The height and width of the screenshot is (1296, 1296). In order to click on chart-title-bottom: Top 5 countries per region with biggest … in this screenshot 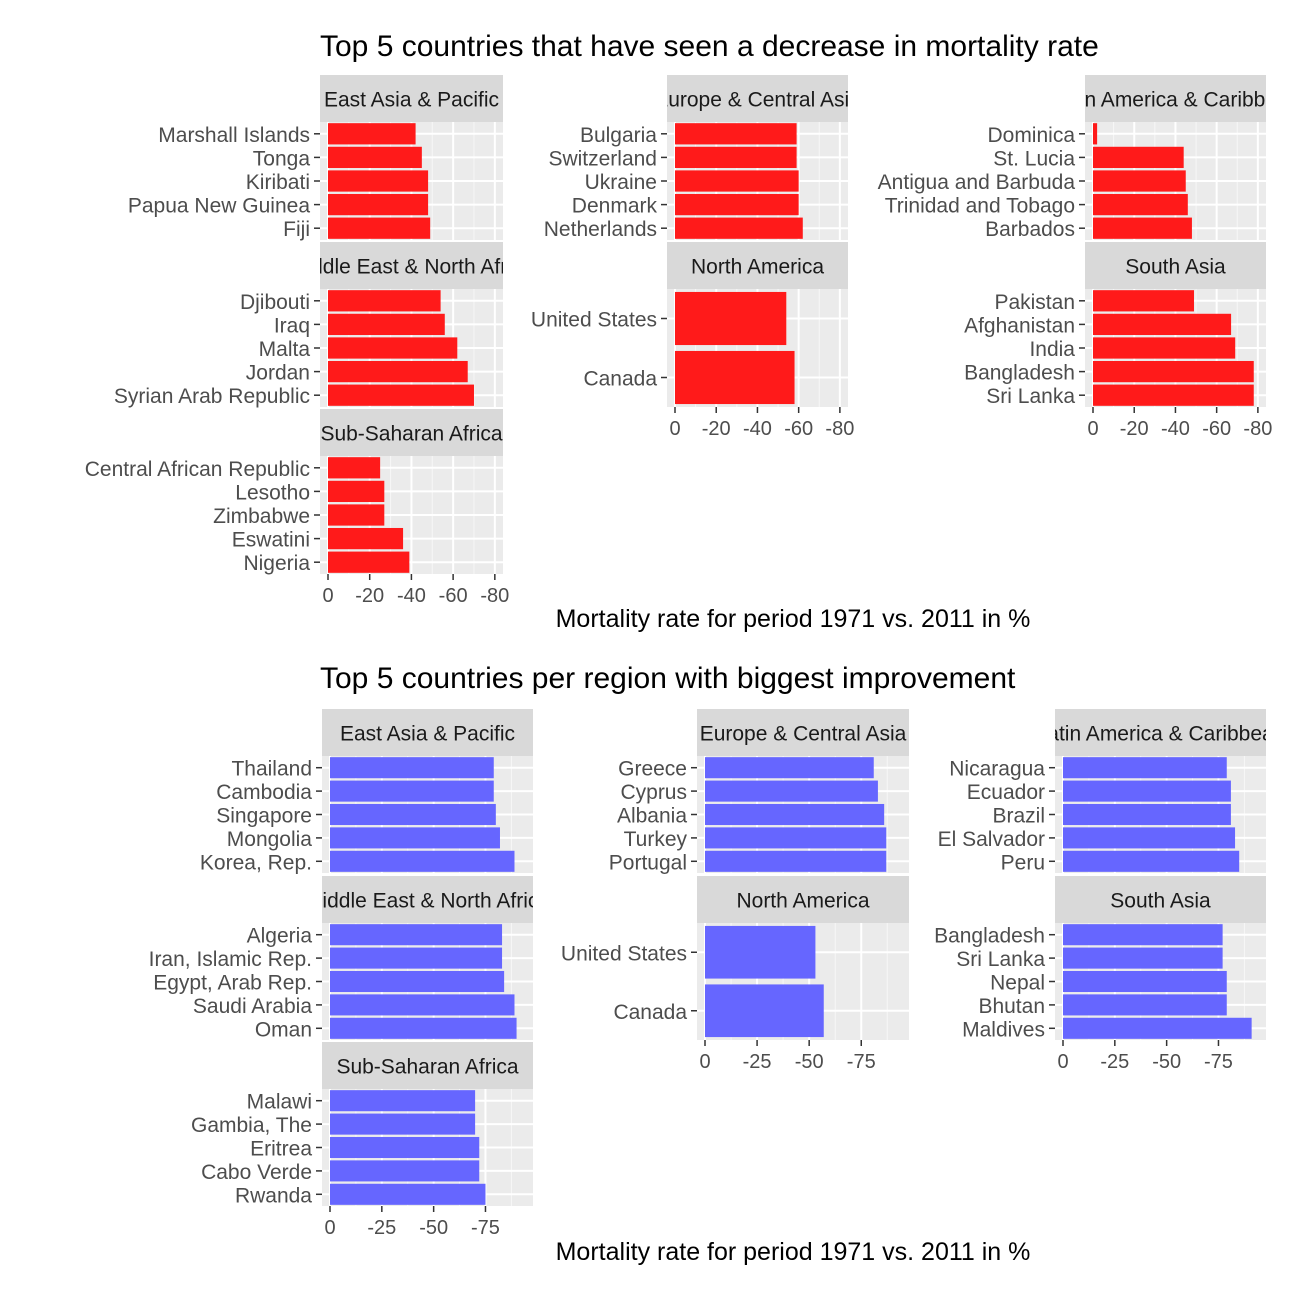, I will do `click(668, 678)`.